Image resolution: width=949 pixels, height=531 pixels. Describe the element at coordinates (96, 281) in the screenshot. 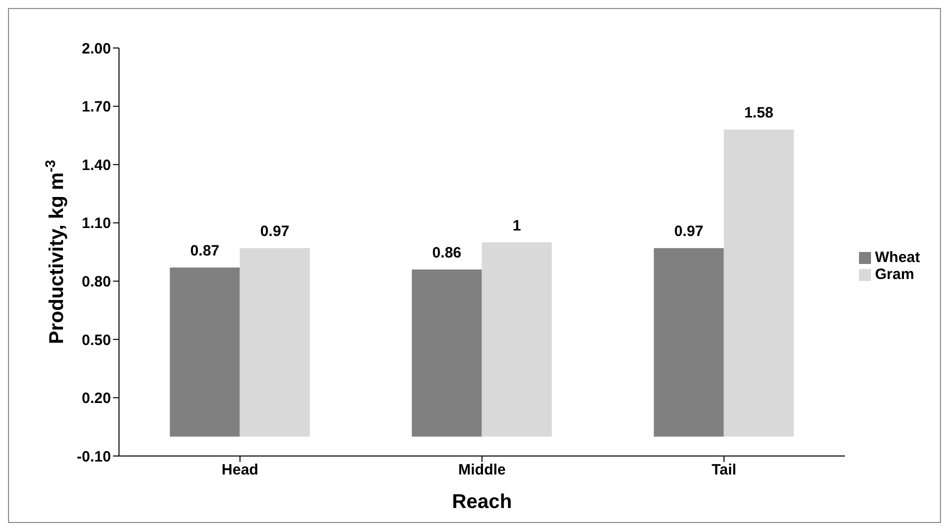

I see `y-tick-label: 0.80` at that location.